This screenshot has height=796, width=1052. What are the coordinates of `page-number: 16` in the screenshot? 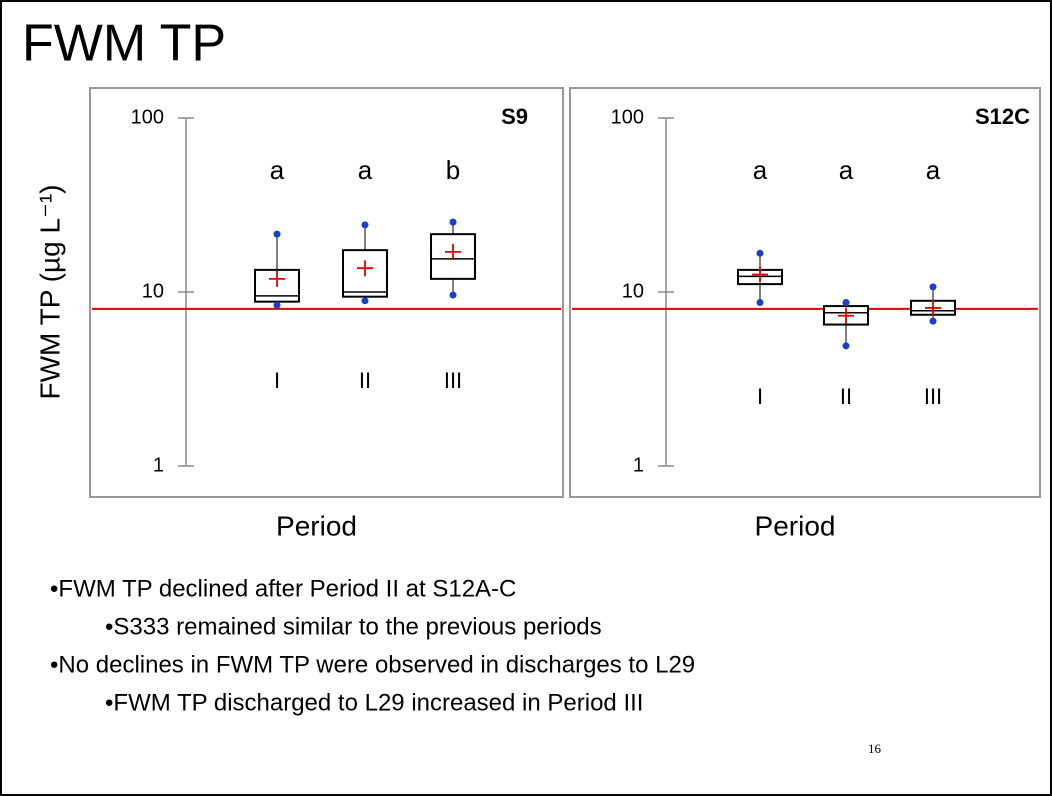 It's located at (875, 748).